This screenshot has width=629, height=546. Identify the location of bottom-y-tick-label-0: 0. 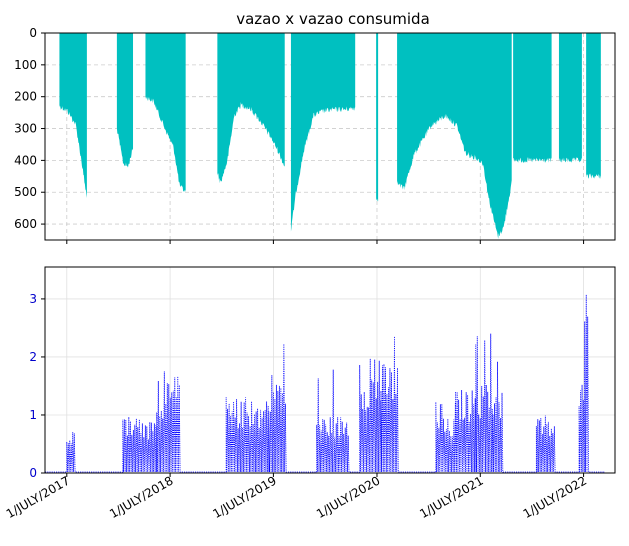
(33, 473).